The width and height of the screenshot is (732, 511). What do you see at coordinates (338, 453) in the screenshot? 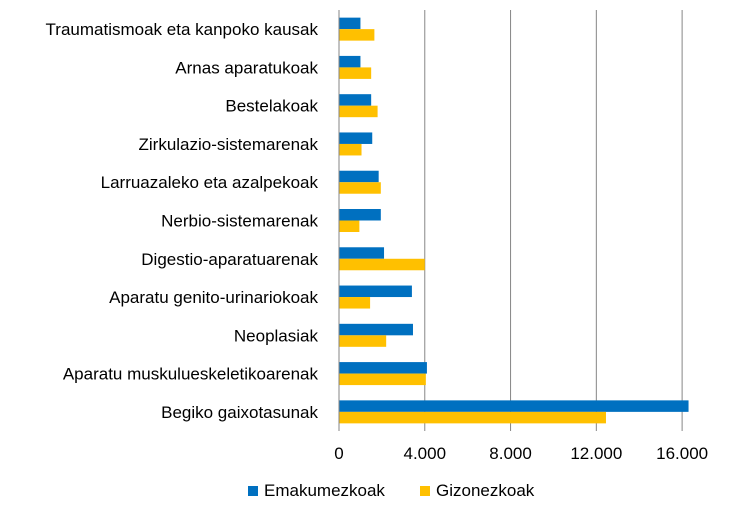
I see `x-tick-label: 0` at bounding box center [338, 453].